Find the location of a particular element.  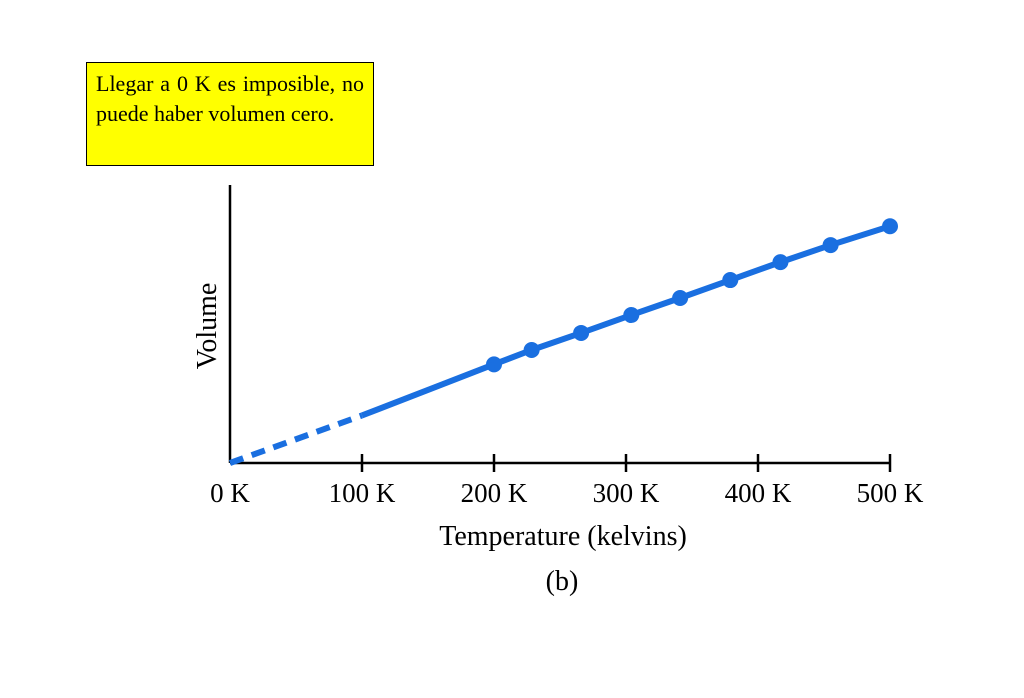

x-tick-label: 400 K is located at coordinates (758, 493).